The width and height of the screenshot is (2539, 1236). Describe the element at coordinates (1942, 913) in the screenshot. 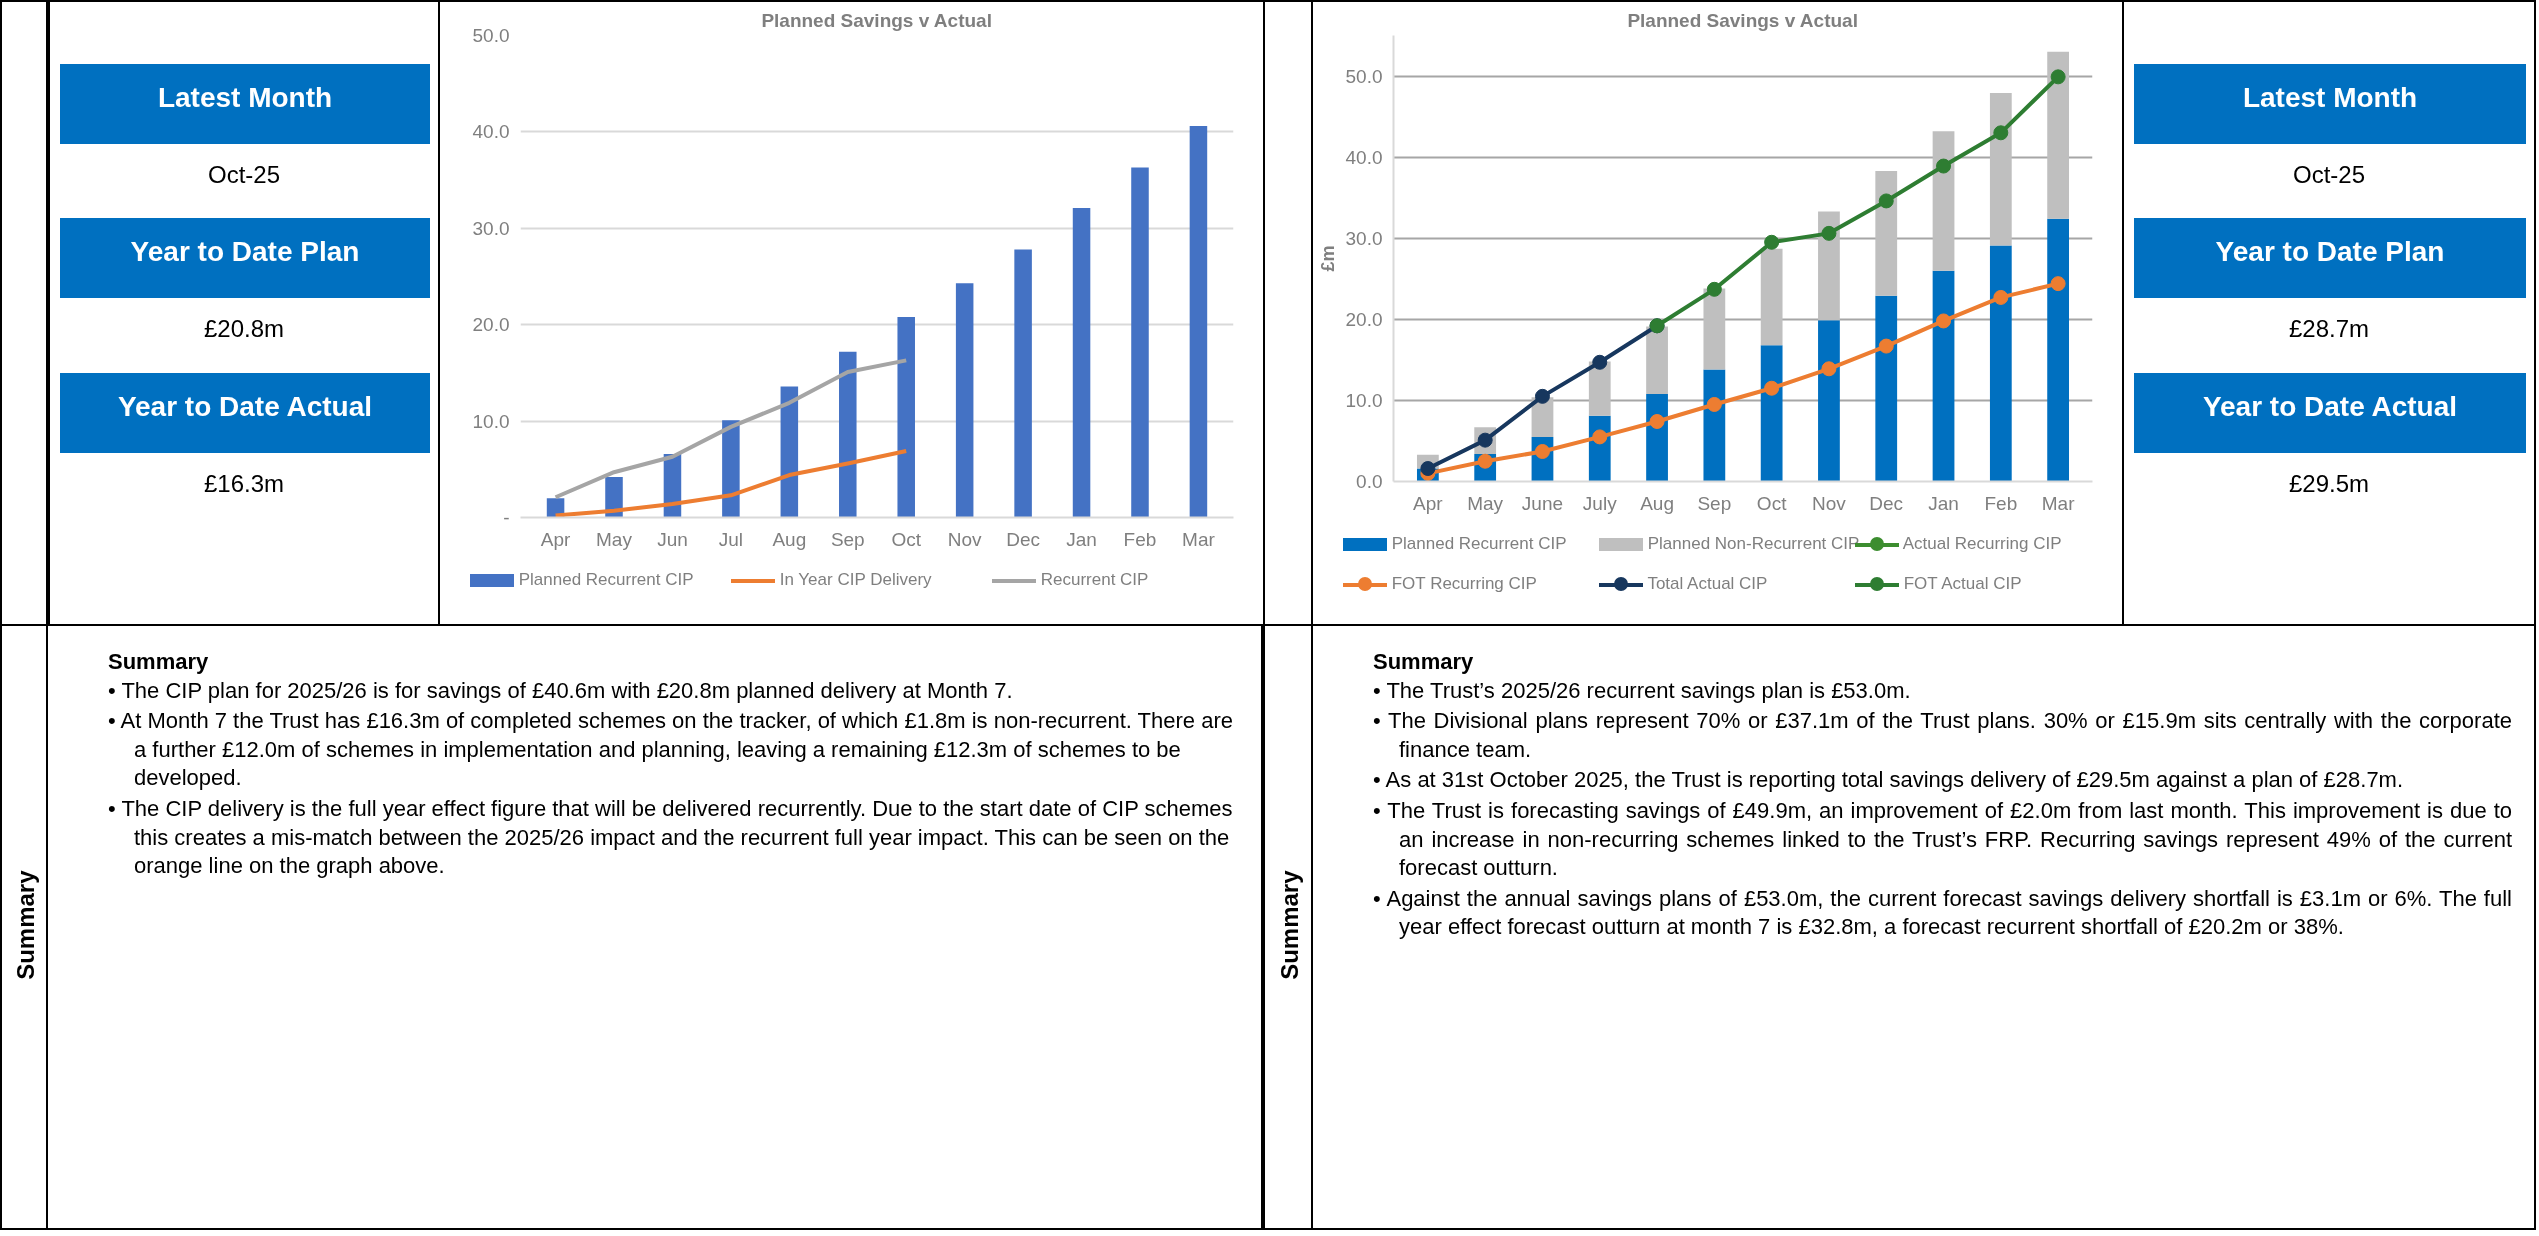

I see `text: • Against the annual savings plans of £53.0m, the current forecast savings delivery shortfall is £3.1m or 6%. The full year effect forecast outturn at month 7 is £32.8m, a forecast recurrent shortfall of £20.2m or 38%.` at that location.